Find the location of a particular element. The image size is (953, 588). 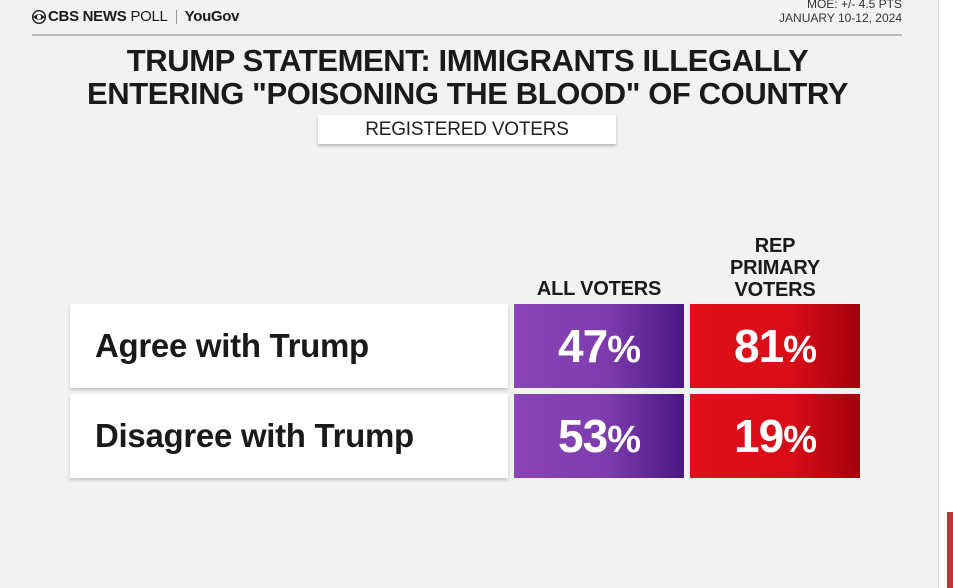

cell-disagree-all-voters: 53% is located at coordinates (599, 436).